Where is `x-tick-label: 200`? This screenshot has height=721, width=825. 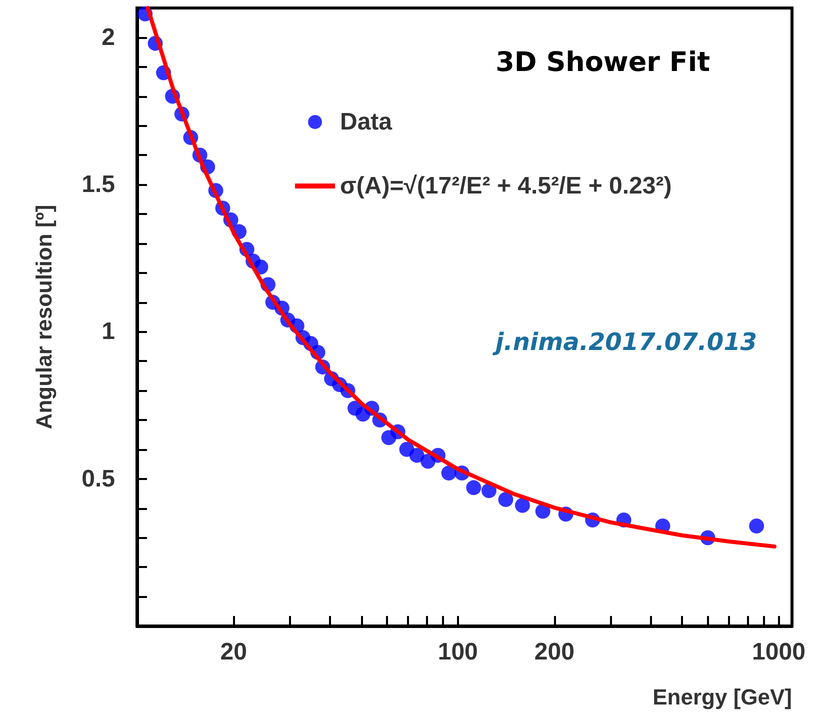 x-tick-label: 200 is located at coordinates (554, 652).